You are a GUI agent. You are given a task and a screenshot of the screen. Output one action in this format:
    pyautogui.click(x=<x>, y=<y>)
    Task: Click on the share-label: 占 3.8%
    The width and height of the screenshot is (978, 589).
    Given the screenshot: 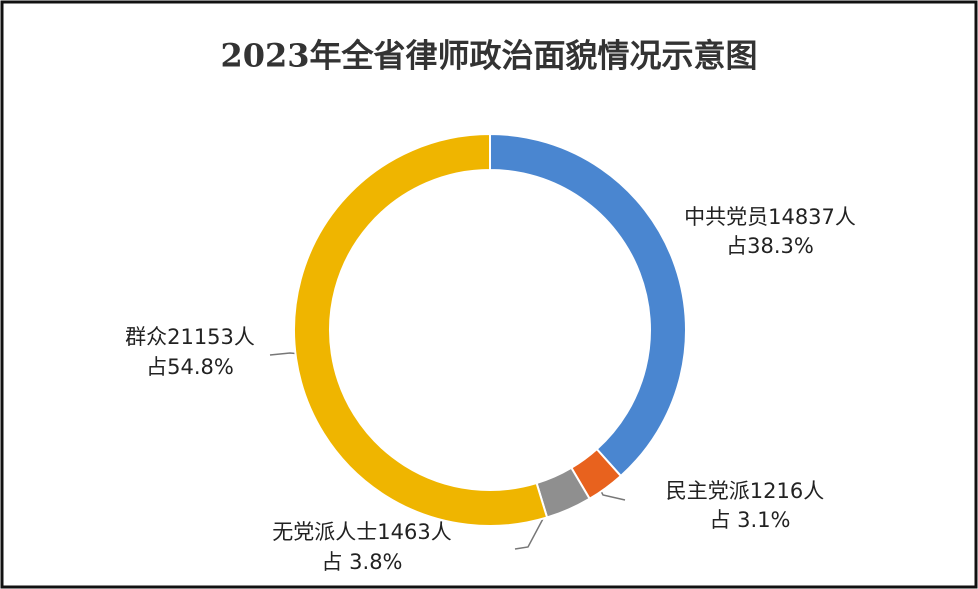 What is the action you would take?
    pyautogui.click(x=361, y=562)
    